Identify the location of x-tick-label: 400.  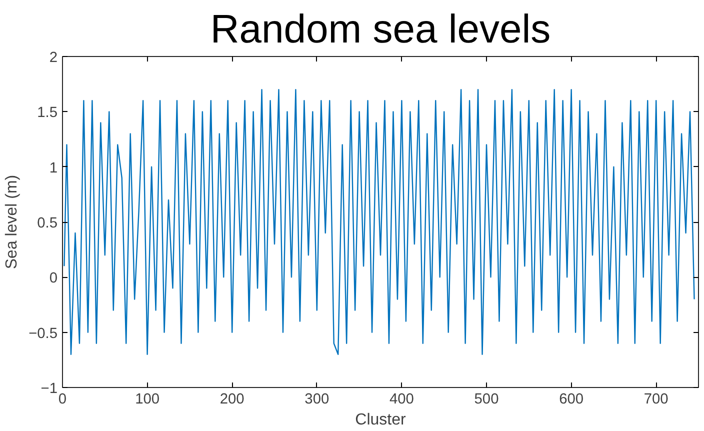
(401, 400).